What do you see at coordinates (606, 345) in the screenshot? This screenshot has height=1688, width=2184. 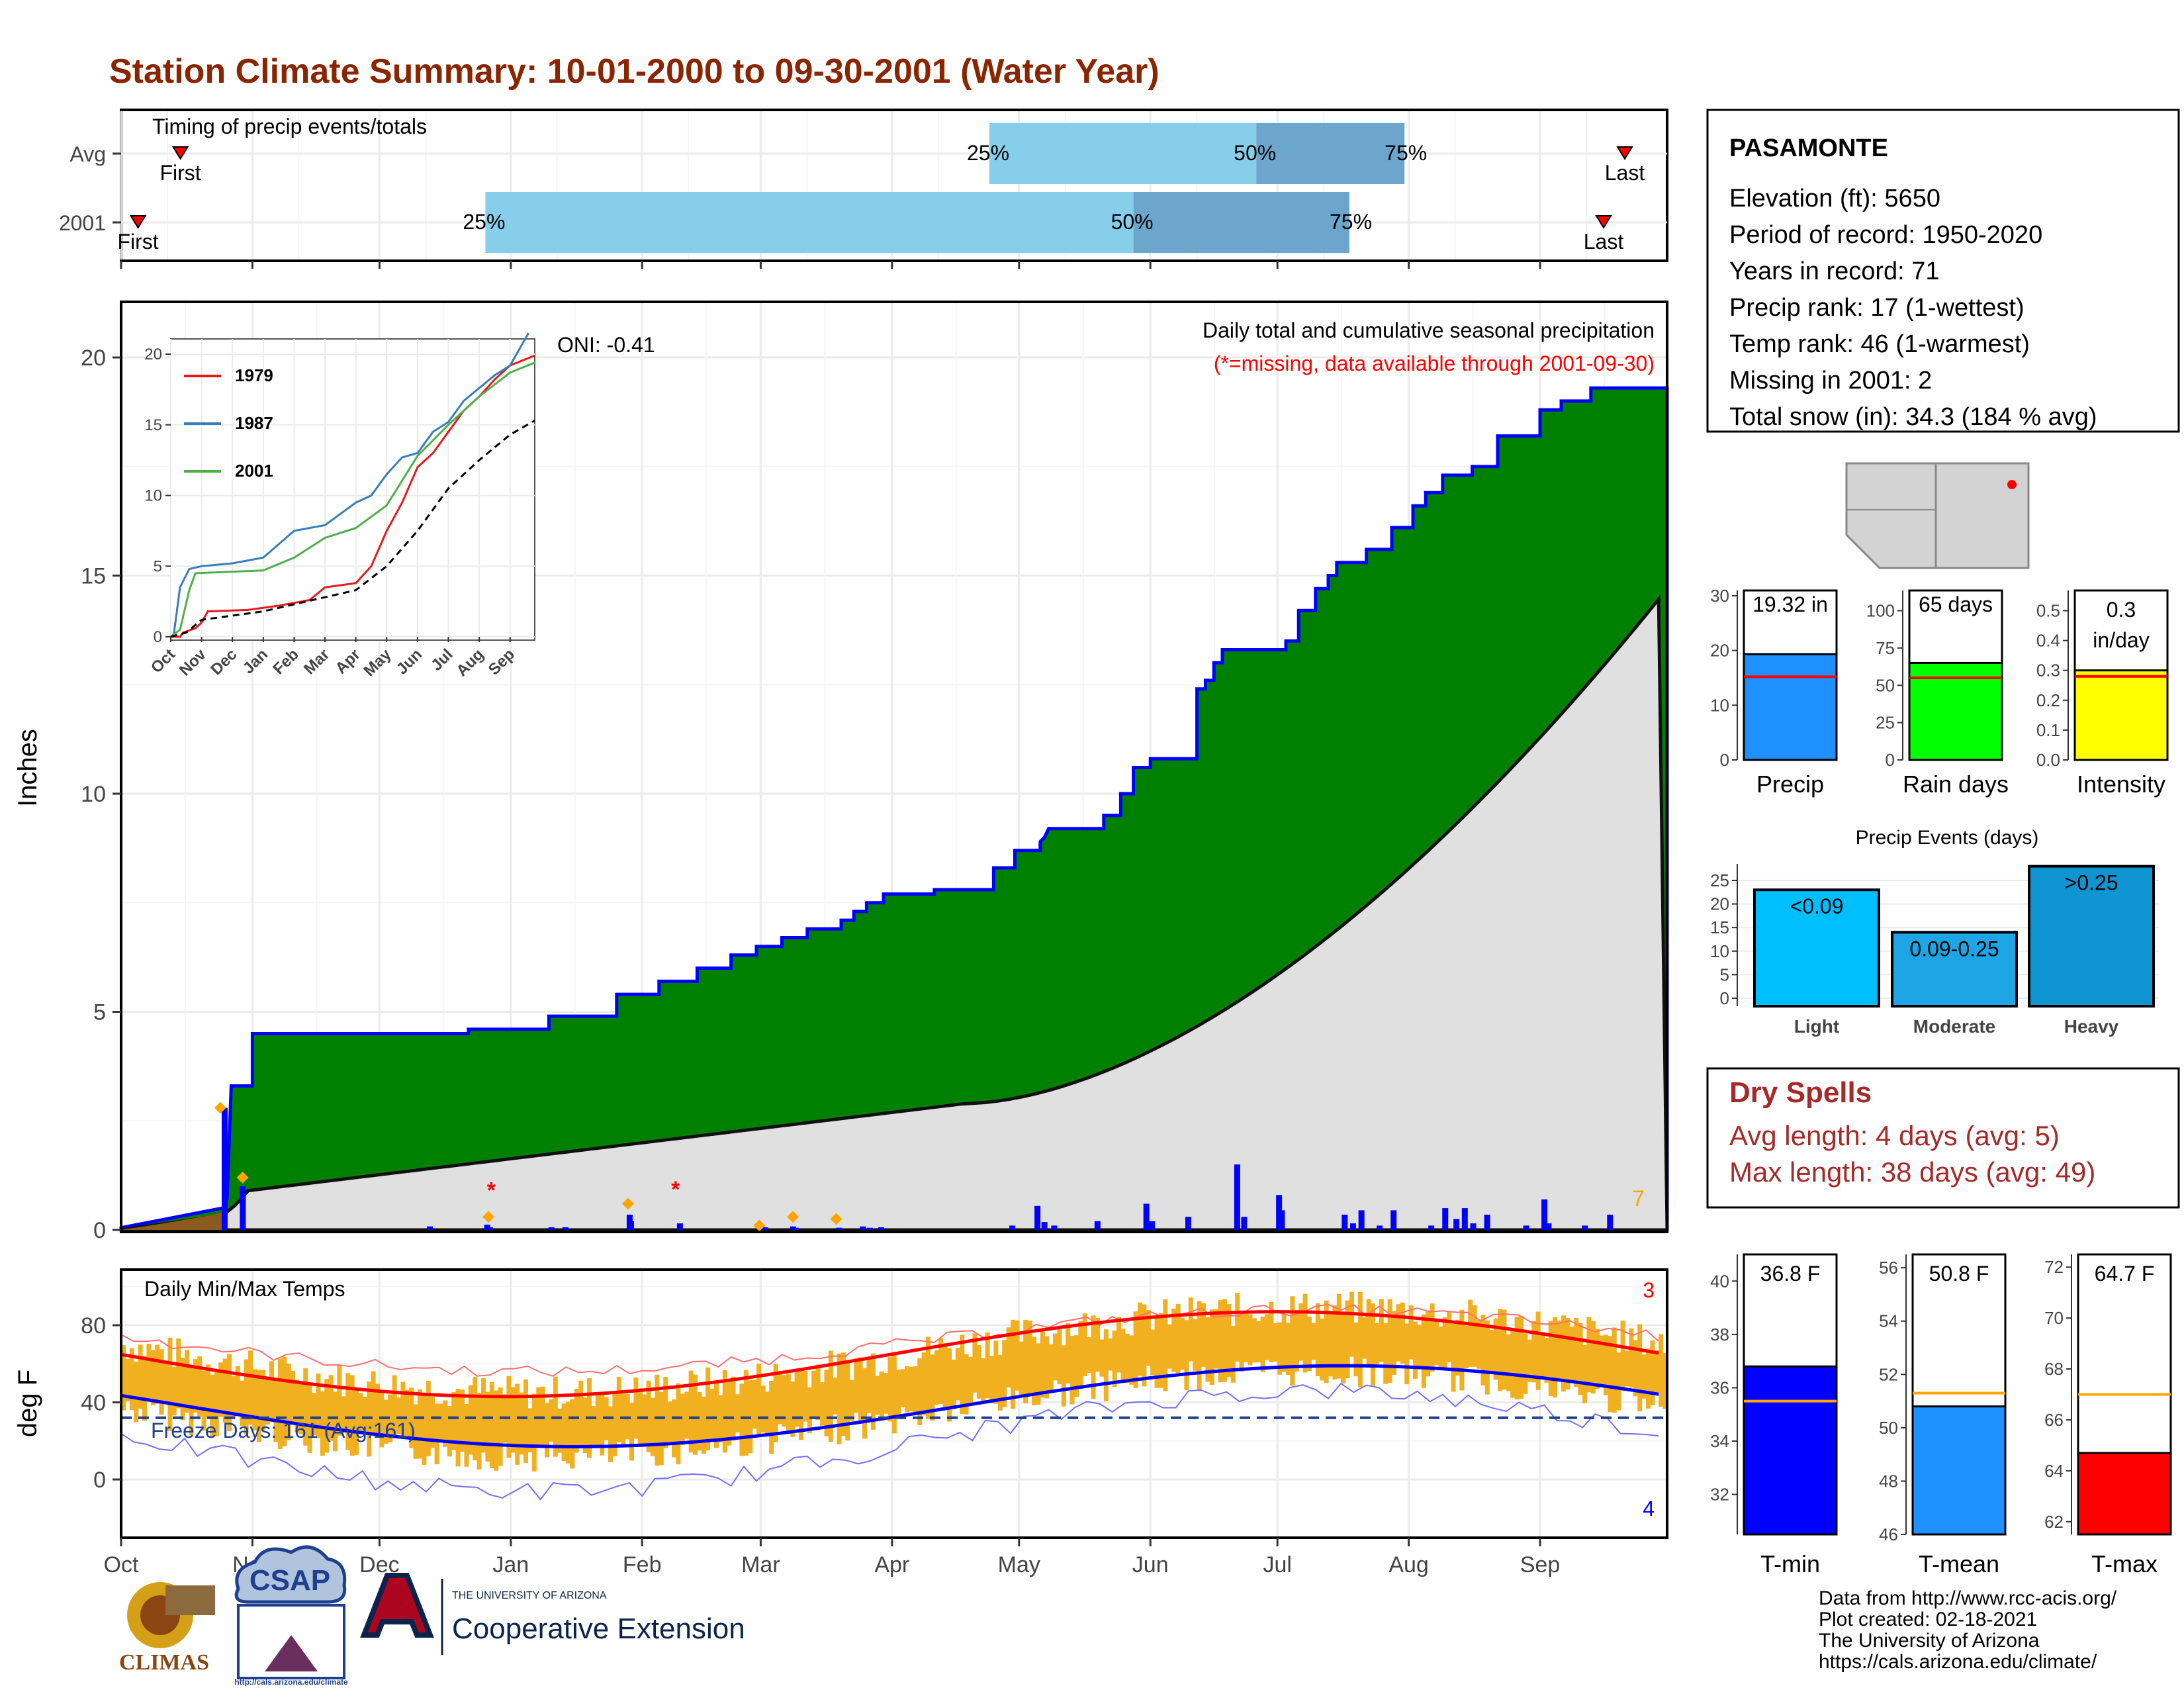 I see `oni-label: ONI: -0.41` at bounding box center [606, 345].